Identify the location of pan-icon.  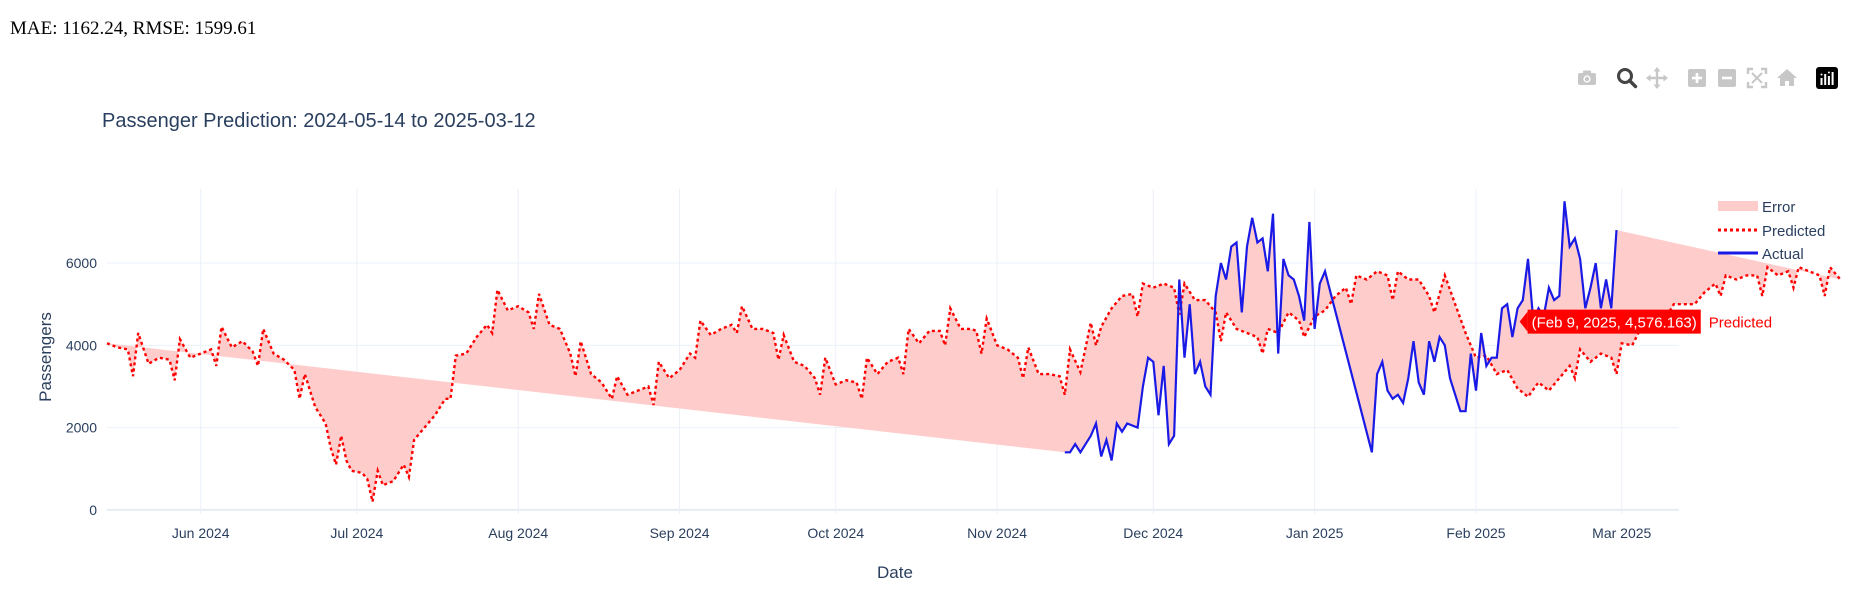
(1657, 78).